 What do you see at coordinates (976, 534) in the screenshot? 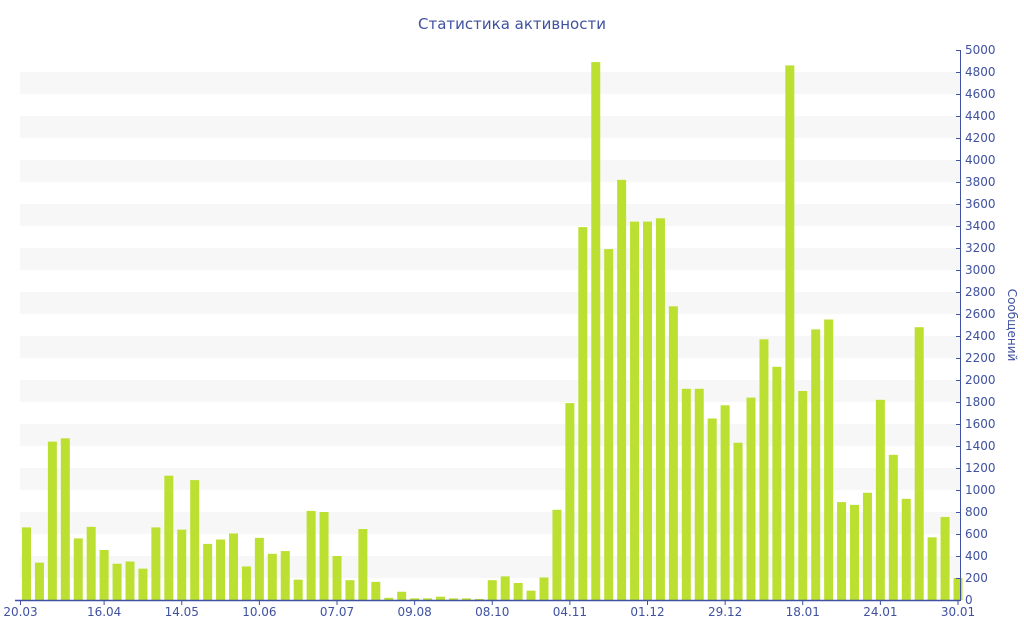
I see `y-tick-label: 600` at bounding box center [976, 534].